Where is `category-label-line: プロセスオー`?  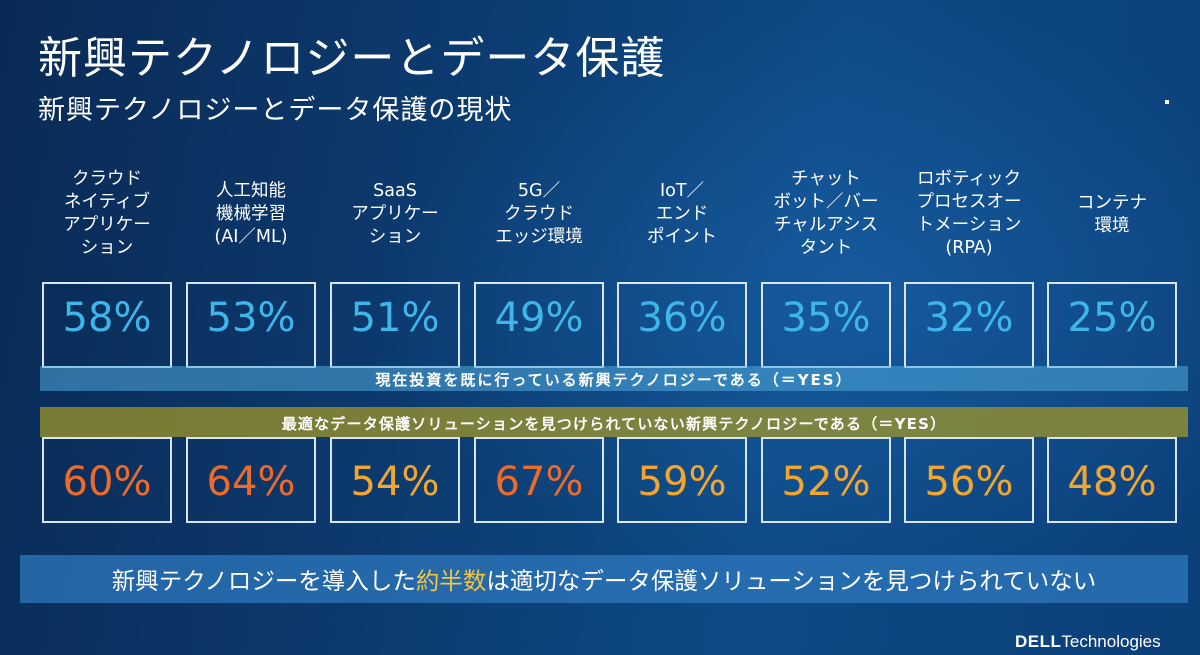
category-label-line: プロセスオー is located at coordinates (969, 202).